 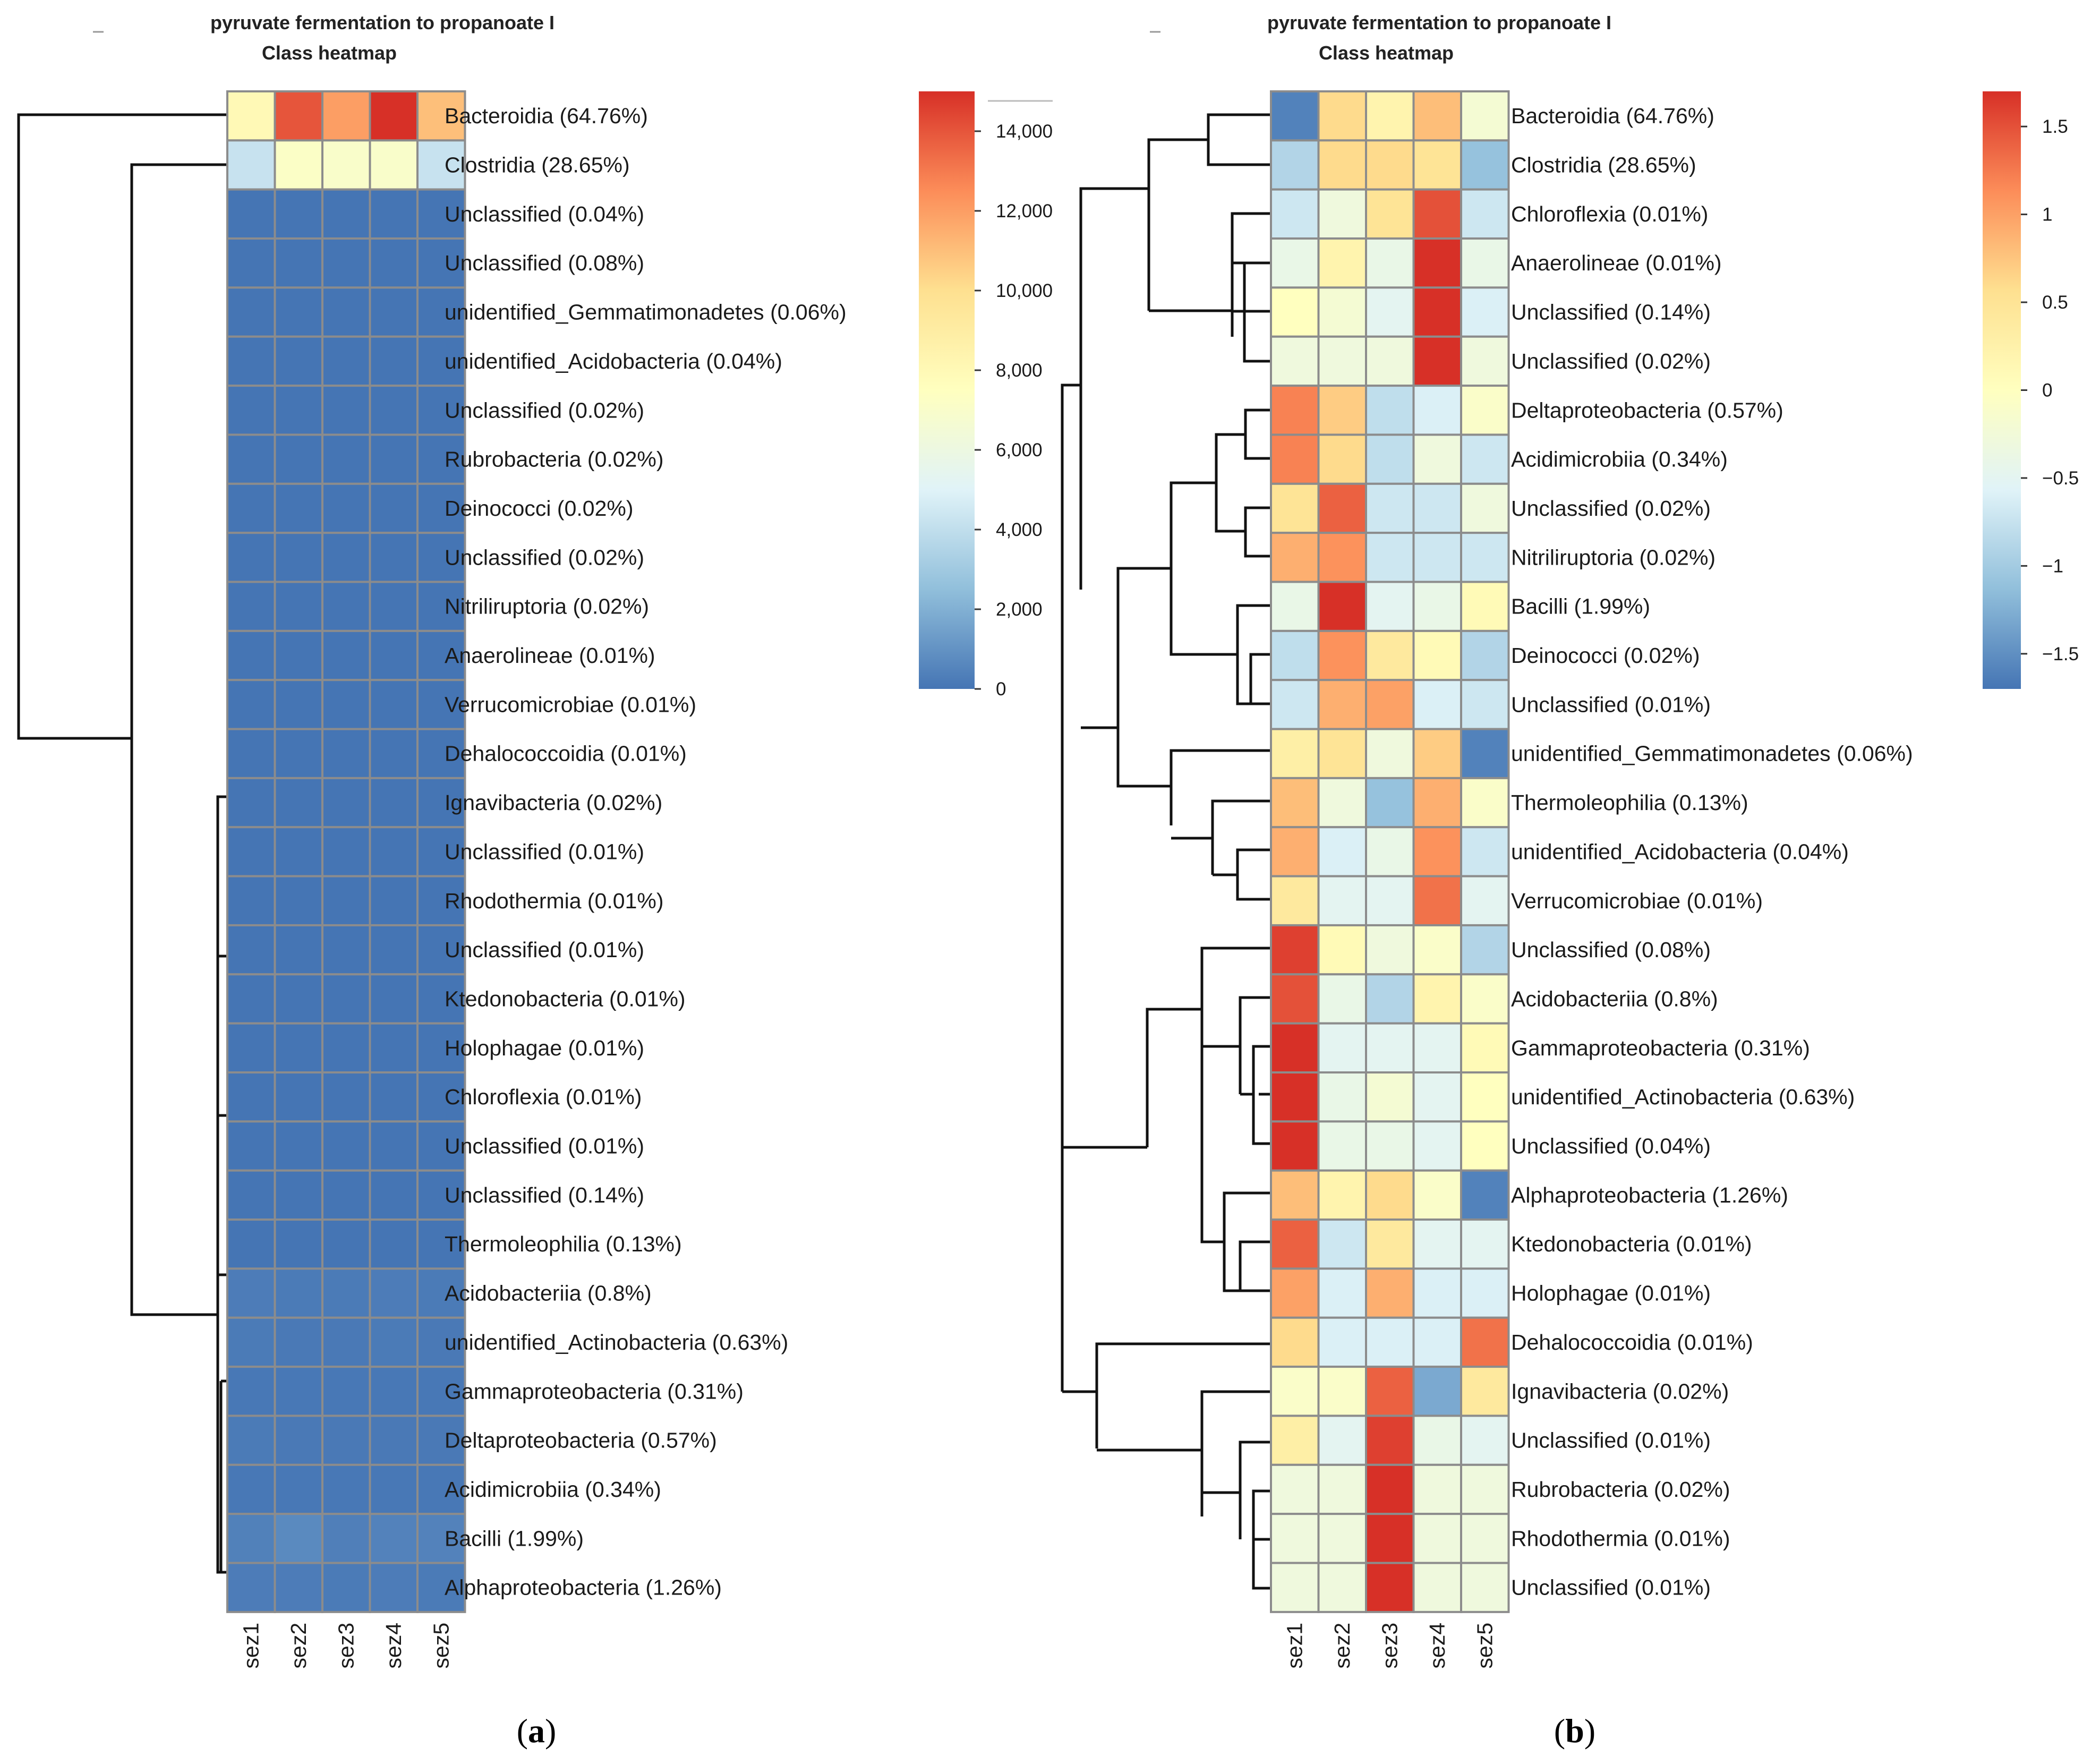 I want to click on panel-a-colorbar-ticks: 0 2,000 4,000 6,000 8,000 10,000 12,000 14,000, so click(x=1014, y=411).